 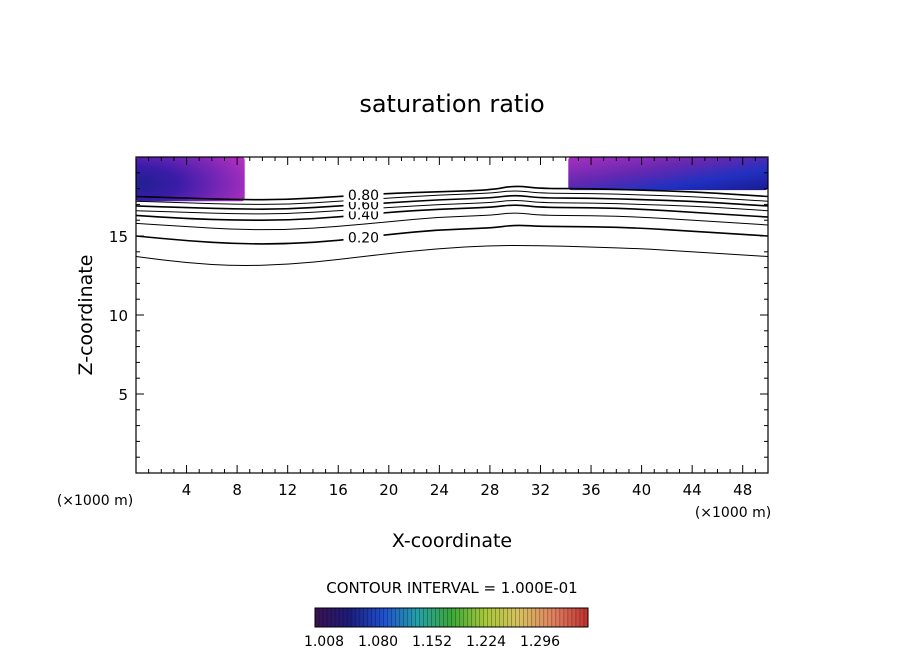 I want to click on x-tick-label: 32, so click(x=540, y=490).